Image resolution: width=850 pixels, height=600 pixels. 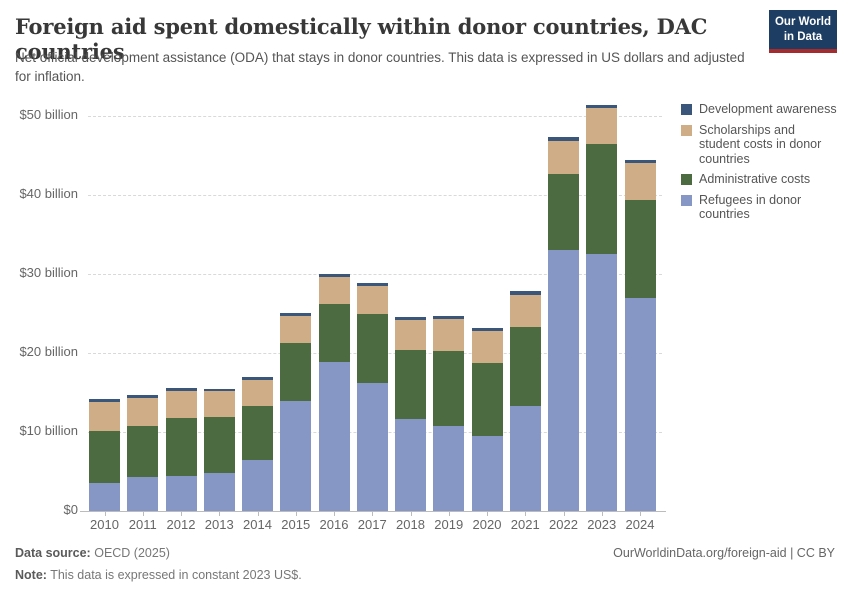 What do you see at coordinates (334, 276) in the screenshot?
I see `bar-segment-2016-development` at bounding box center [334, 276].